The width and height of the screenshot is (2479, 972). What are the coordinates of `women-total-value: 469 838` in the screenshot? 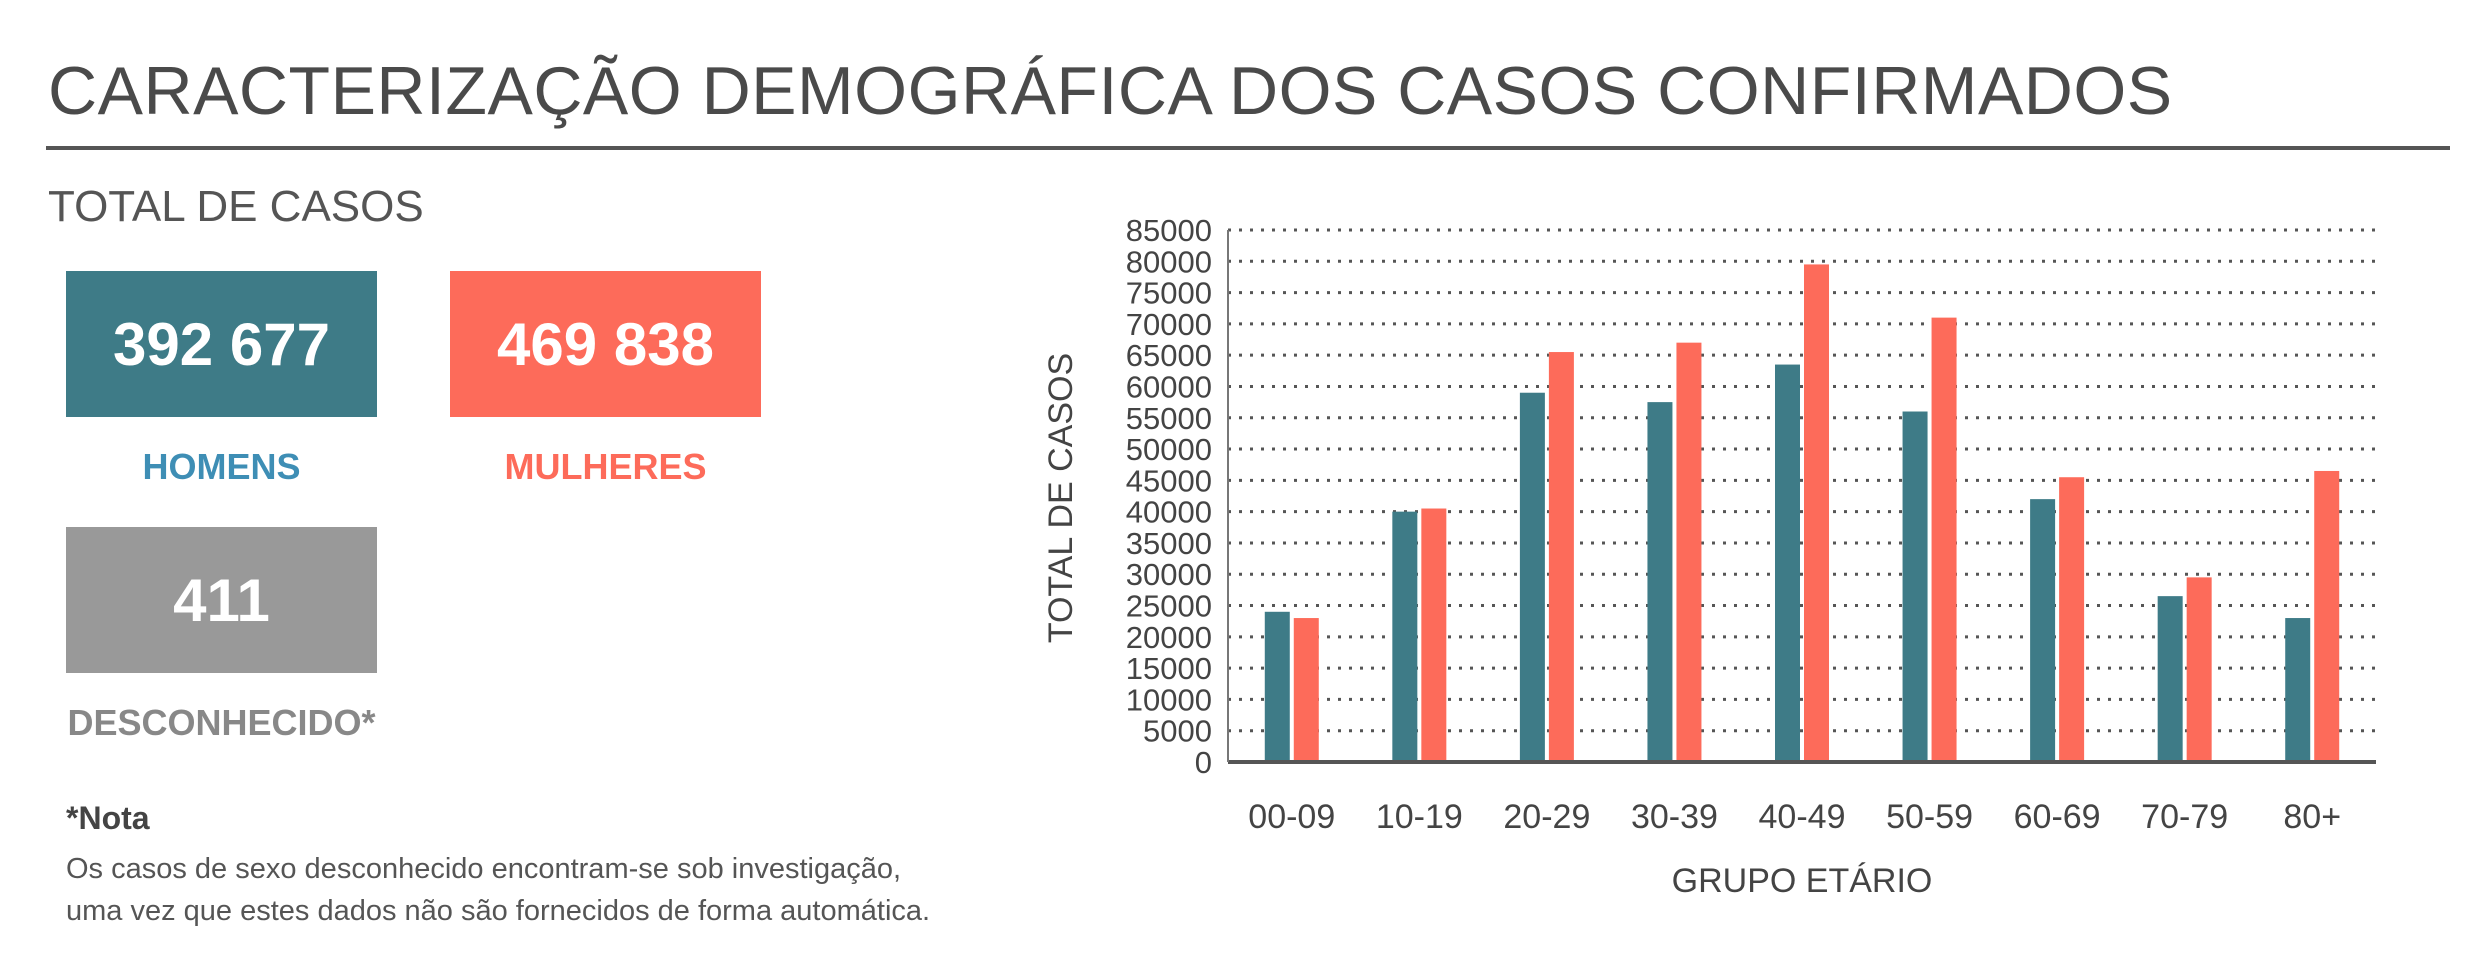 It's located at (605, 344).